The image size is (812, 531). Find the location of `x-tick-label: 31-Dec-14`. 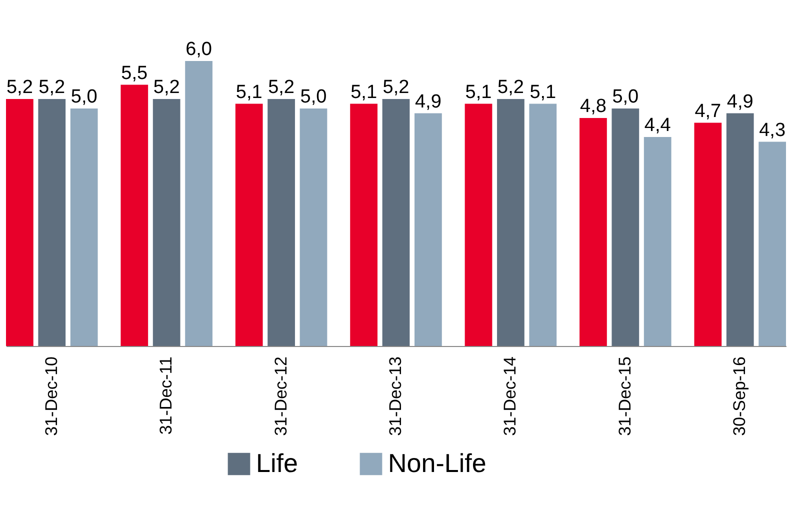

x-tick-label: 31-Dec-14 is located at coordinates (510, 396).